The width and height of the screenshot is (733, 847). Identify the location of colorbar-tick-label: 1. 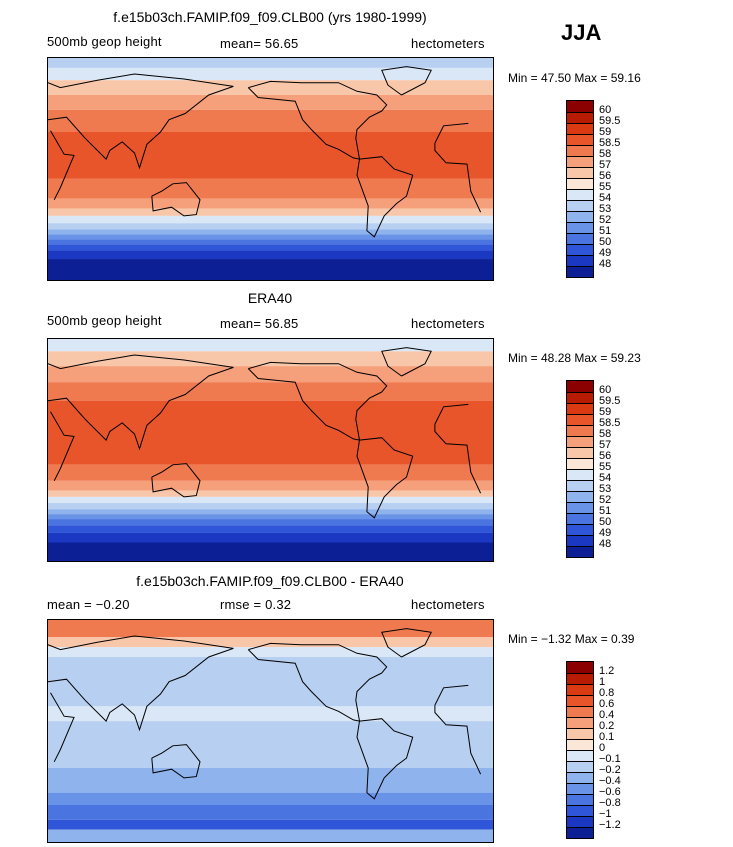
(602, 682).